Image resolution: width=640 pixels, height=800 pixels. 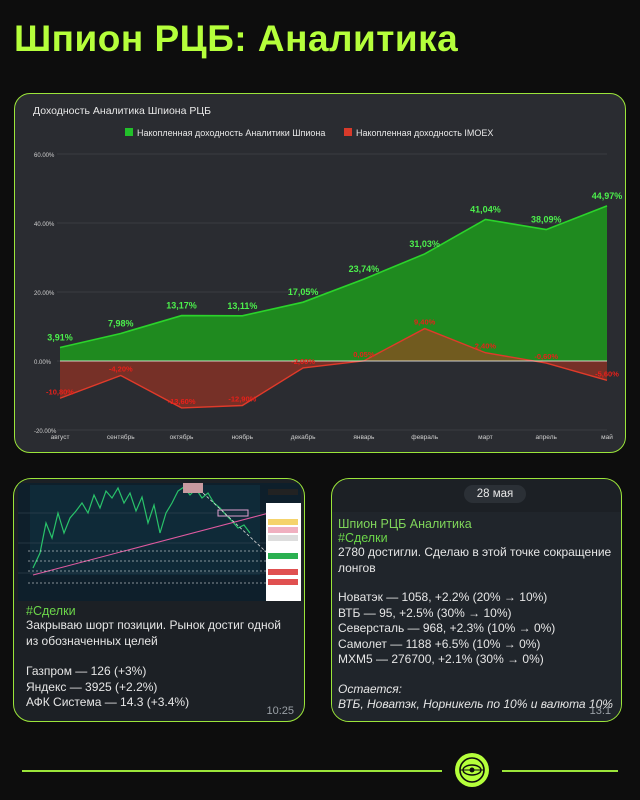 I want to click on trade-line: Газпром — 126 (+3%), so click(x=86, y=671).